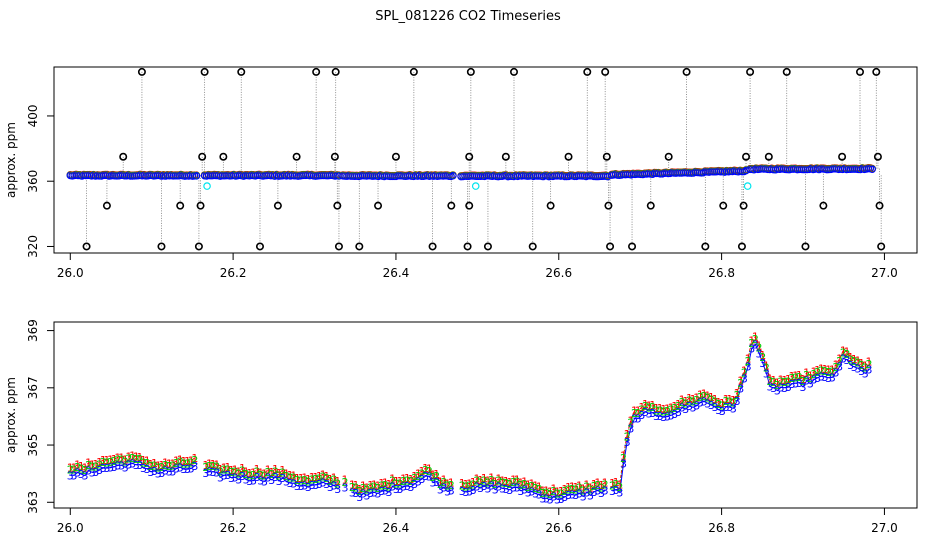  I want to click on y-tick-label: 360, so click(33, 181).